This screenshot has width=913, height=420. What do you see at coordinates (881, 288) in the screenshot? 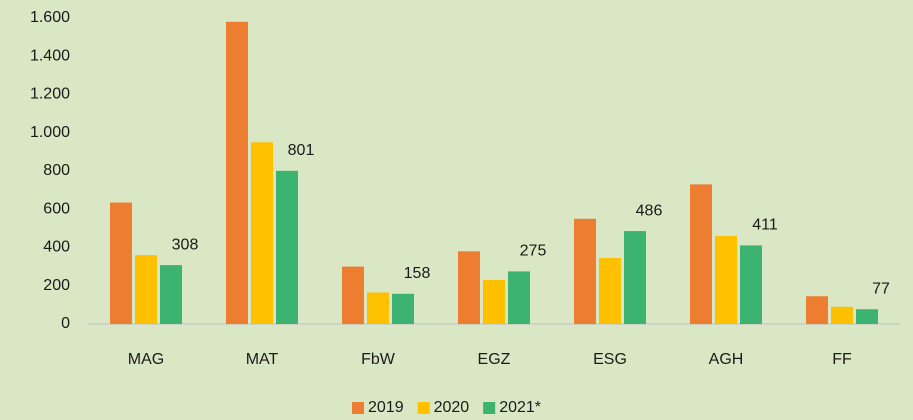
I see `data-label: 77` at bounding box center [881, 288].